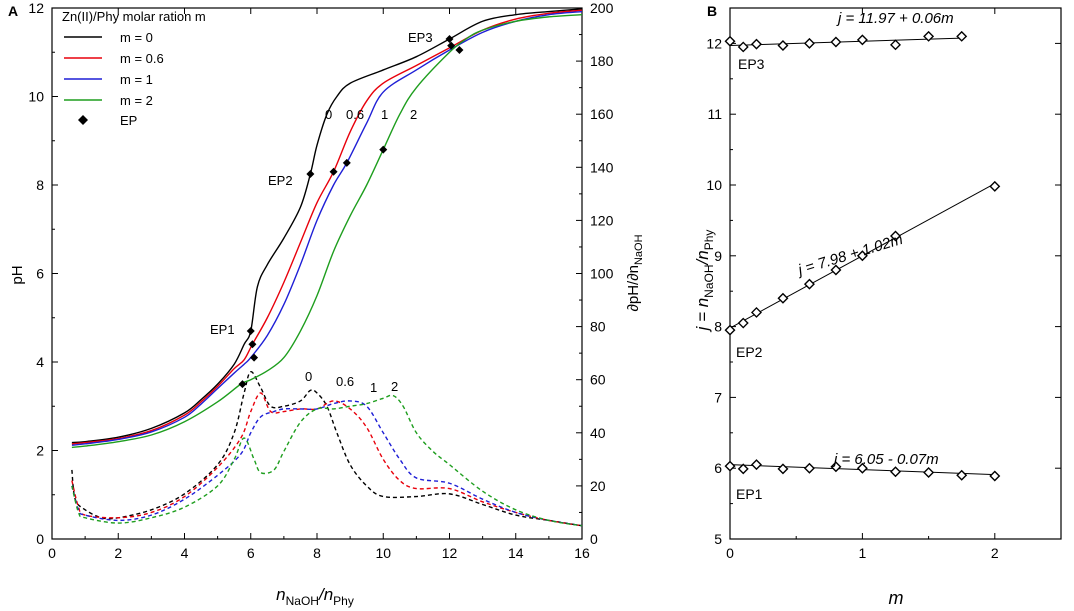 The image size is (1074, 611). Describe the element at coordinates (83, 120) in the screenshot. I see `legend-marker-ep` at that location.